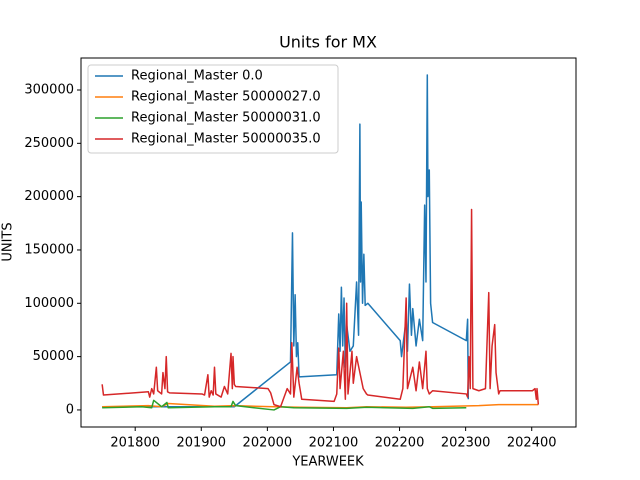  I want to click on x-tick-label: 202200, so click(400, 443).